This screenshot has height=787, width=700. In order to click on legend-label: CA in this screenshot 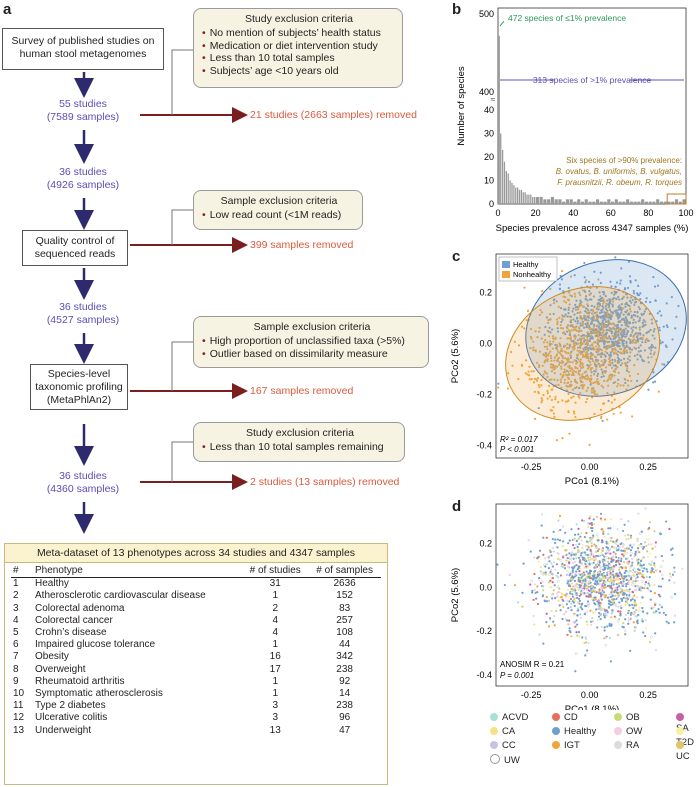, I will do `click(509, 731)`.